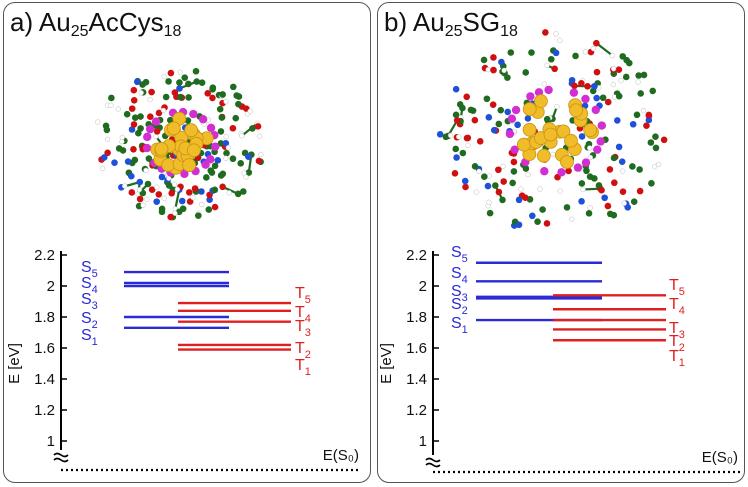  What do you see at coordinates (308, 319) in the screenshot?
I see `triplet-subscript: 4` at bounding box center [308, 319].